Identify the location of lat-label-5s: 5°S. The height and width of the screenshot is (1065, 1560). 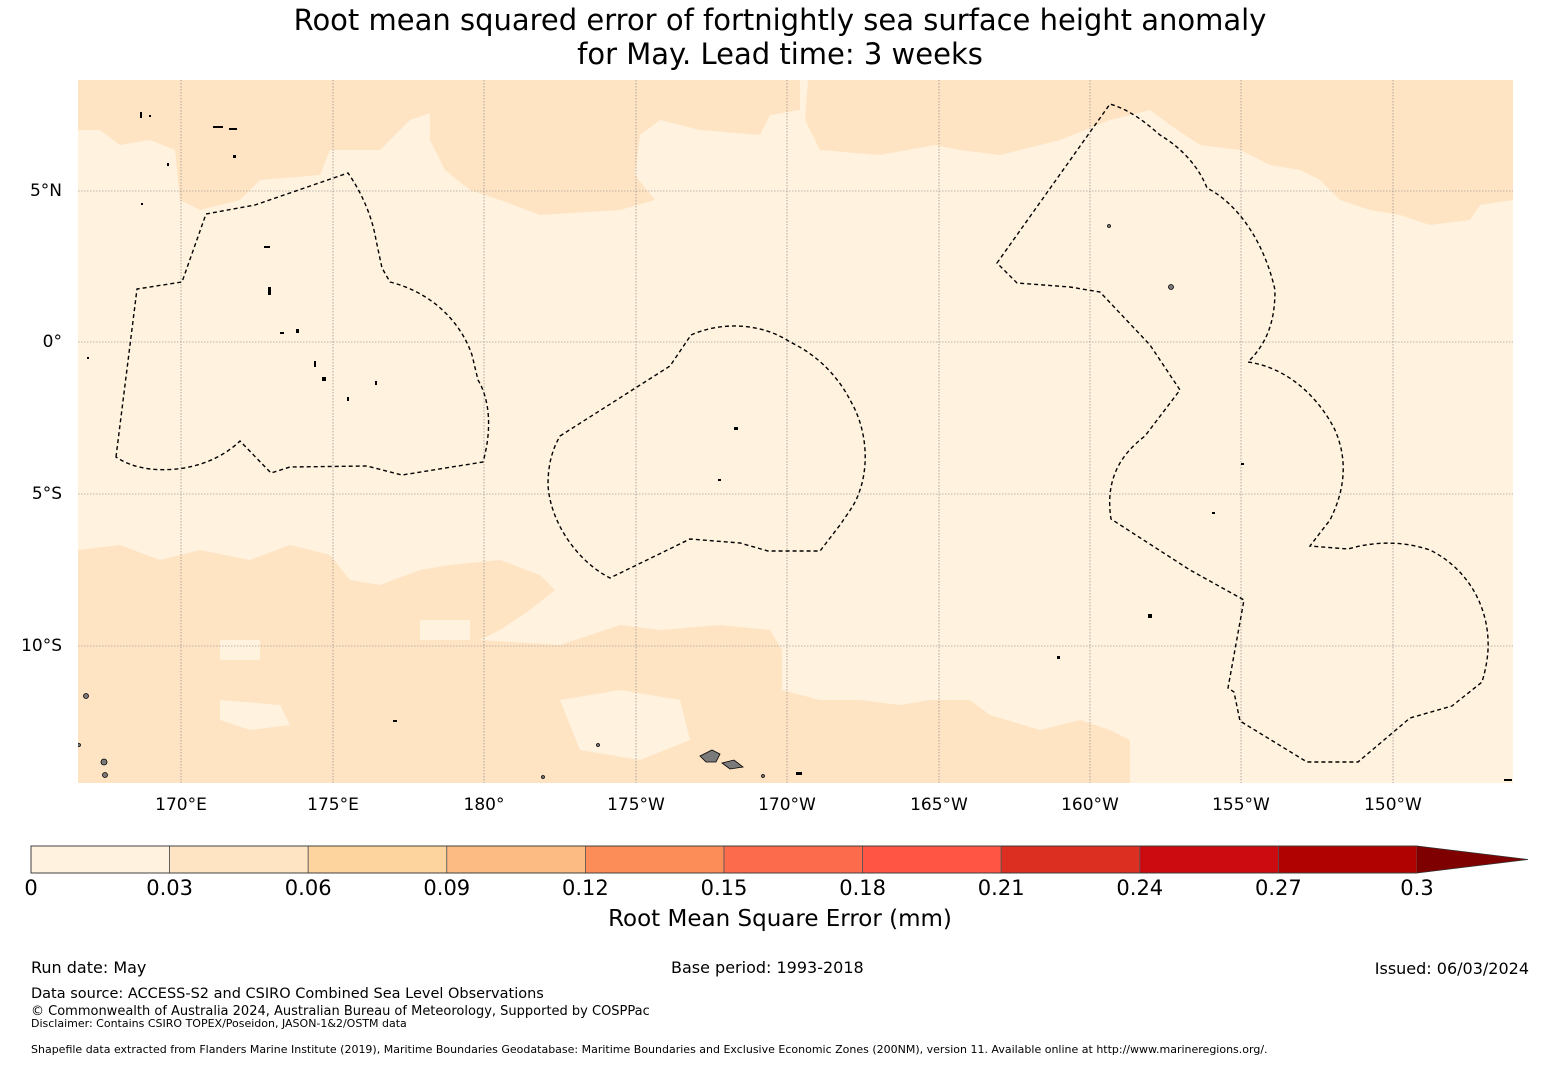
(46, 494).